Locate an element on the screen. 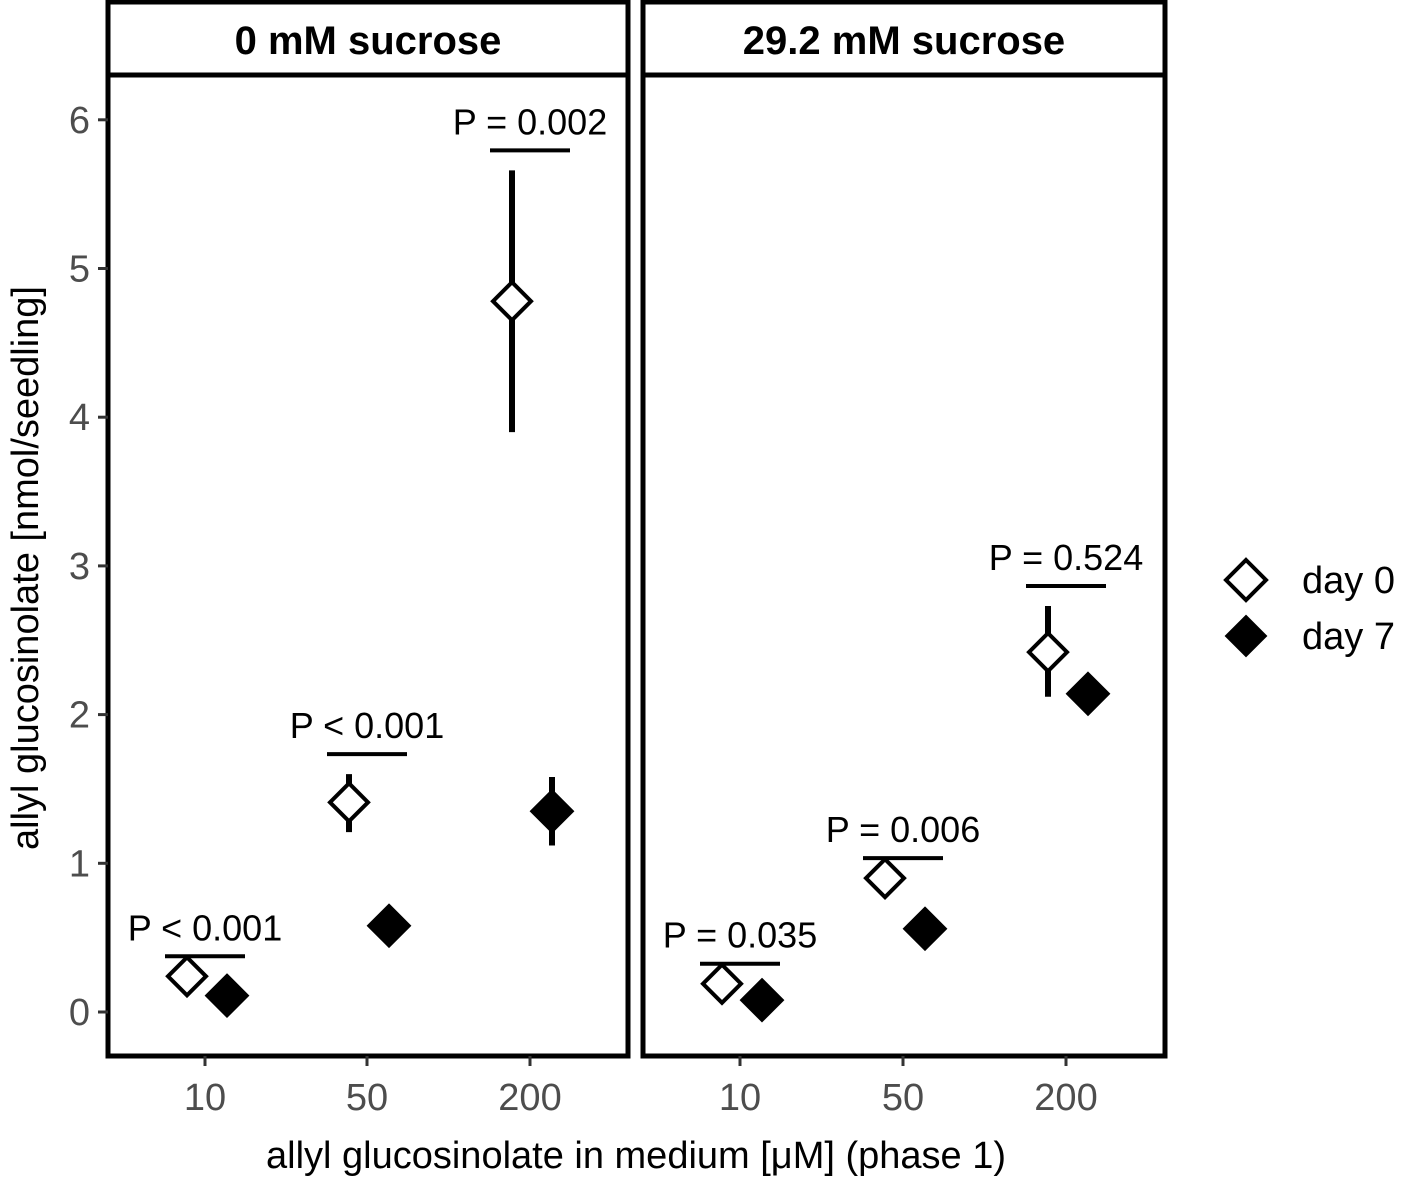  y-tick-label: 1 is located at coordinates (79, 864).